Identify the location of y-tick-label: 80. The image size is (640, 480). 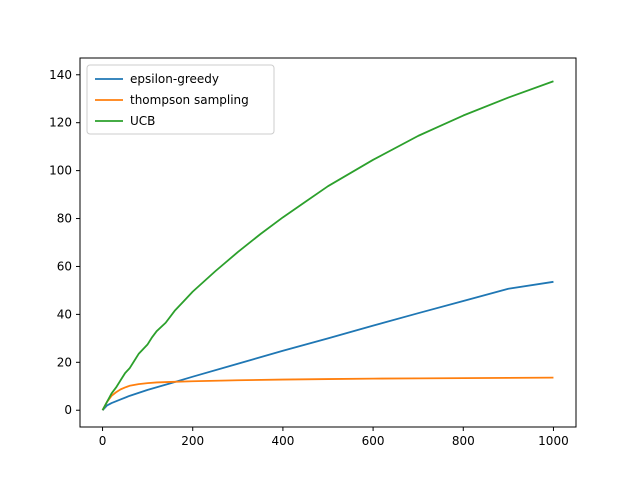
(64, 219).